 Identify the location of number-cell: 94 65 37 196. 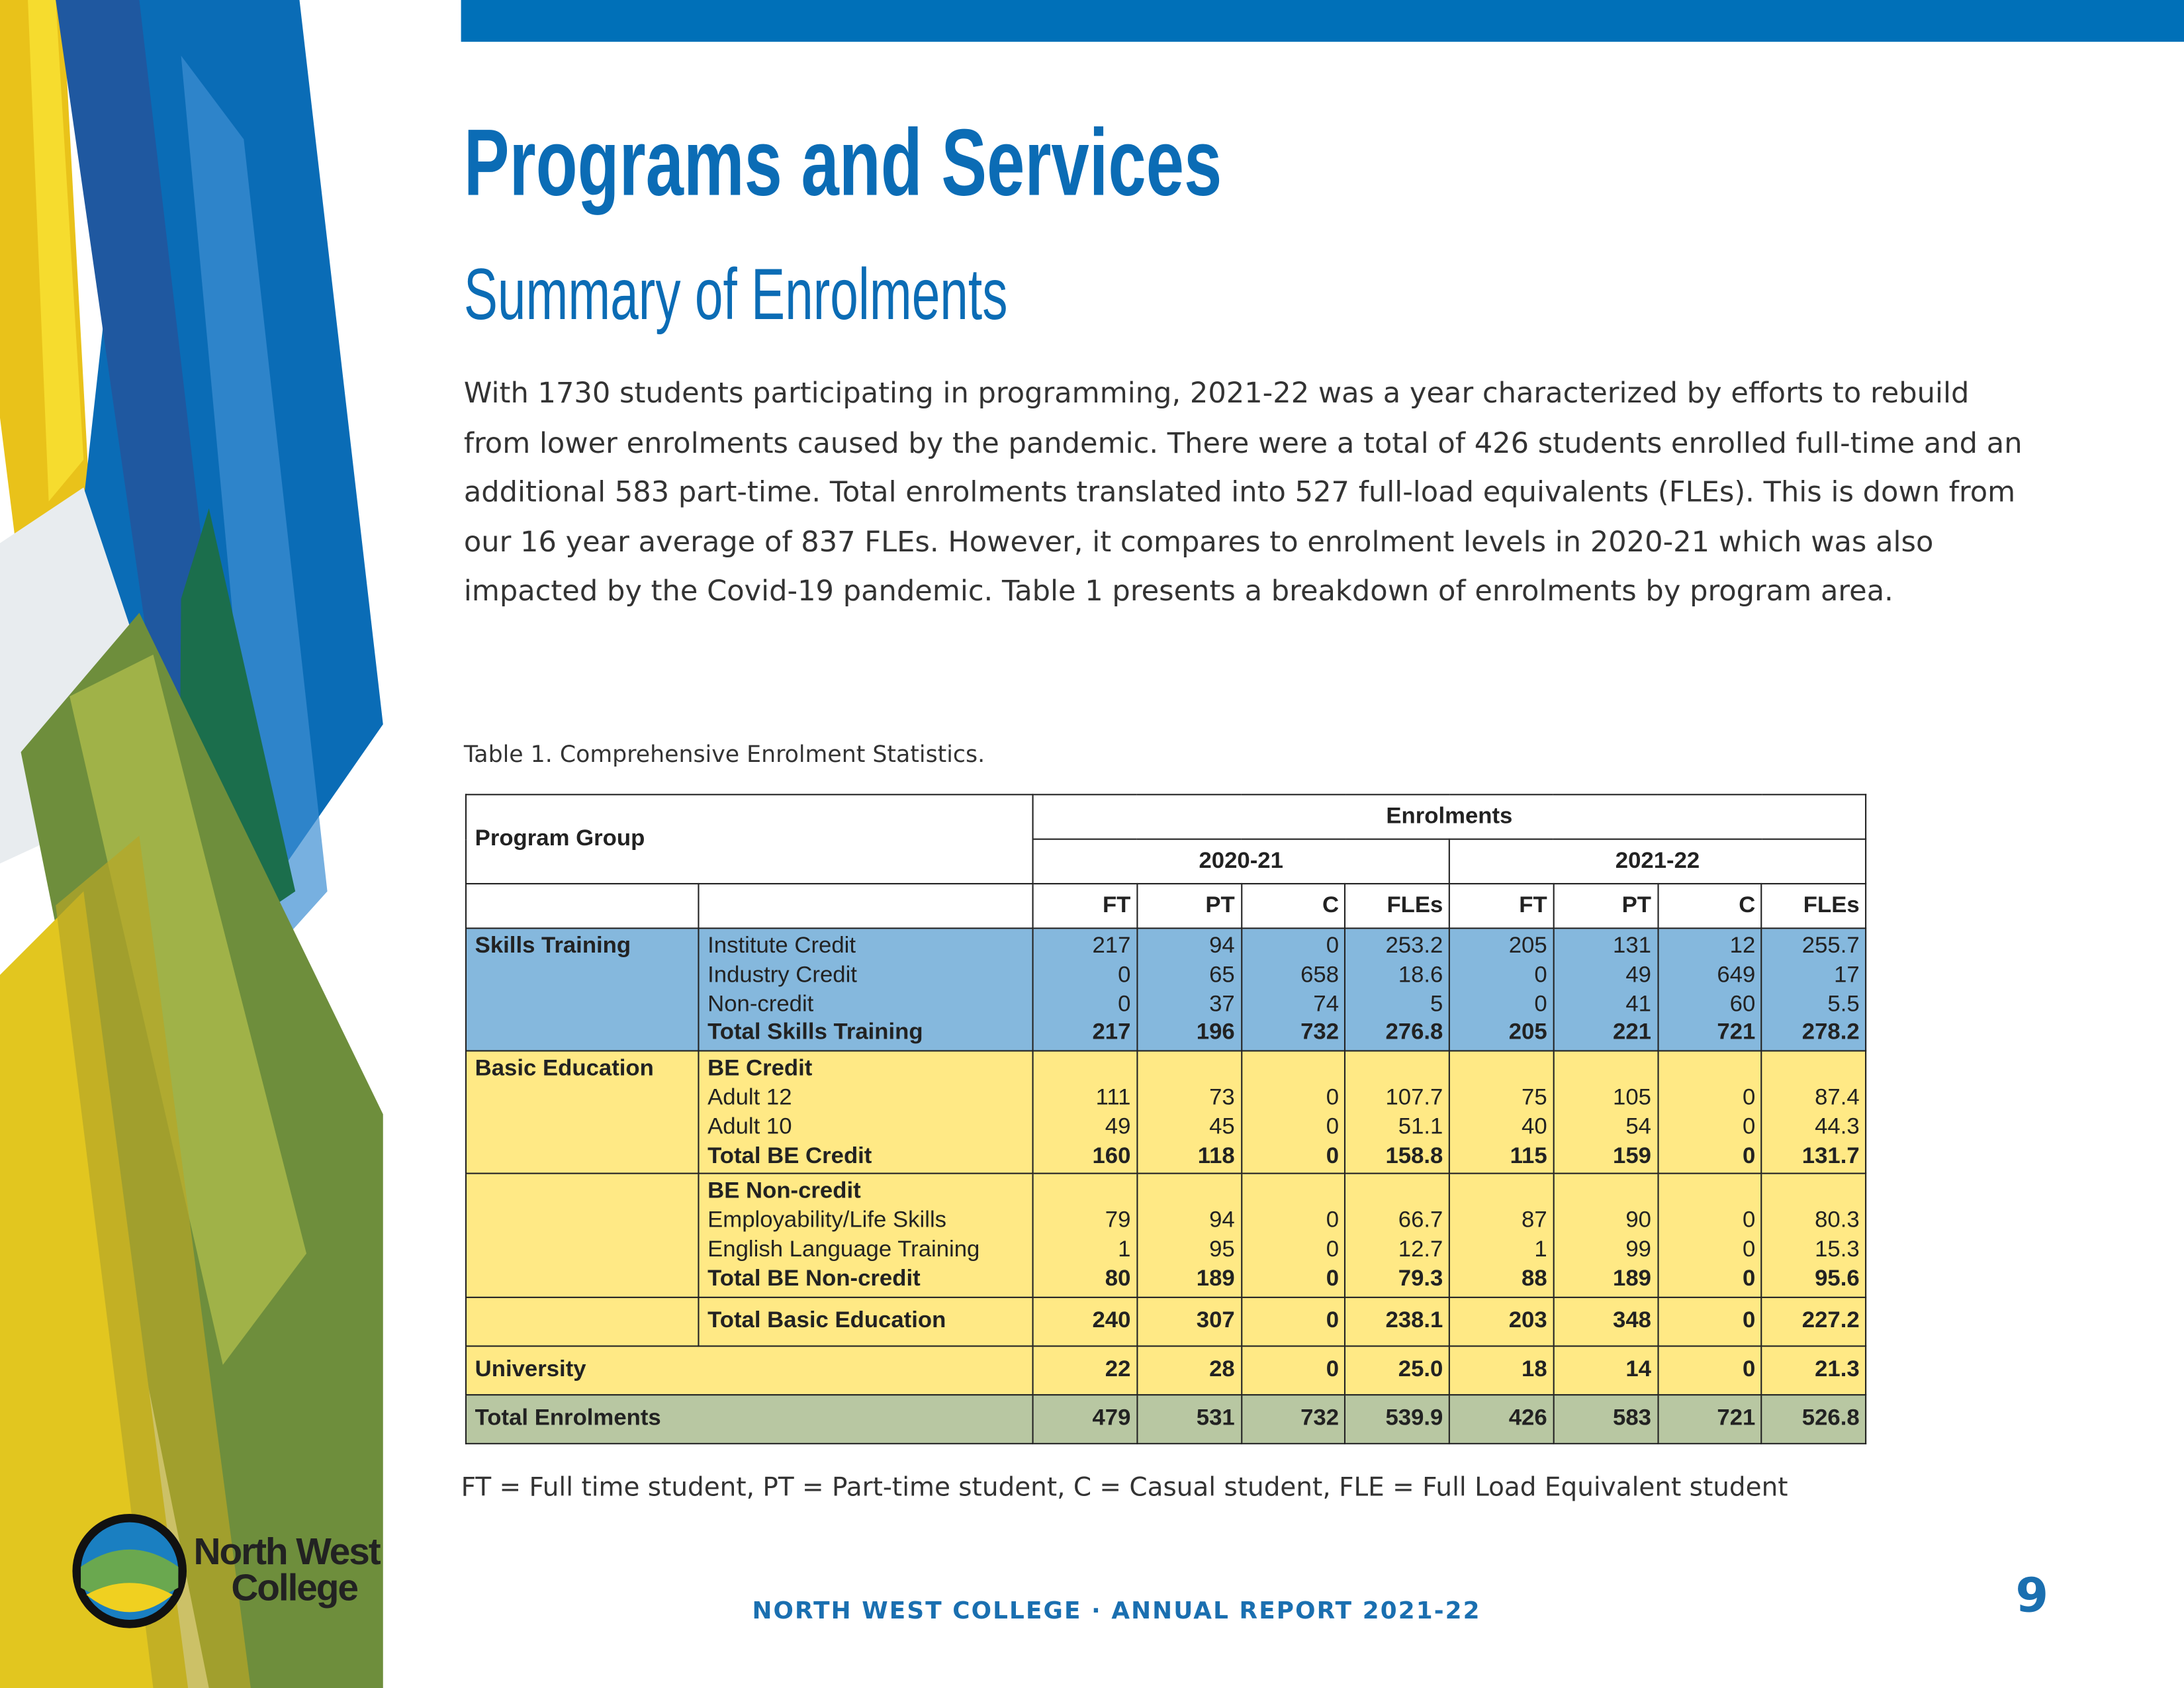
(1189, 989).